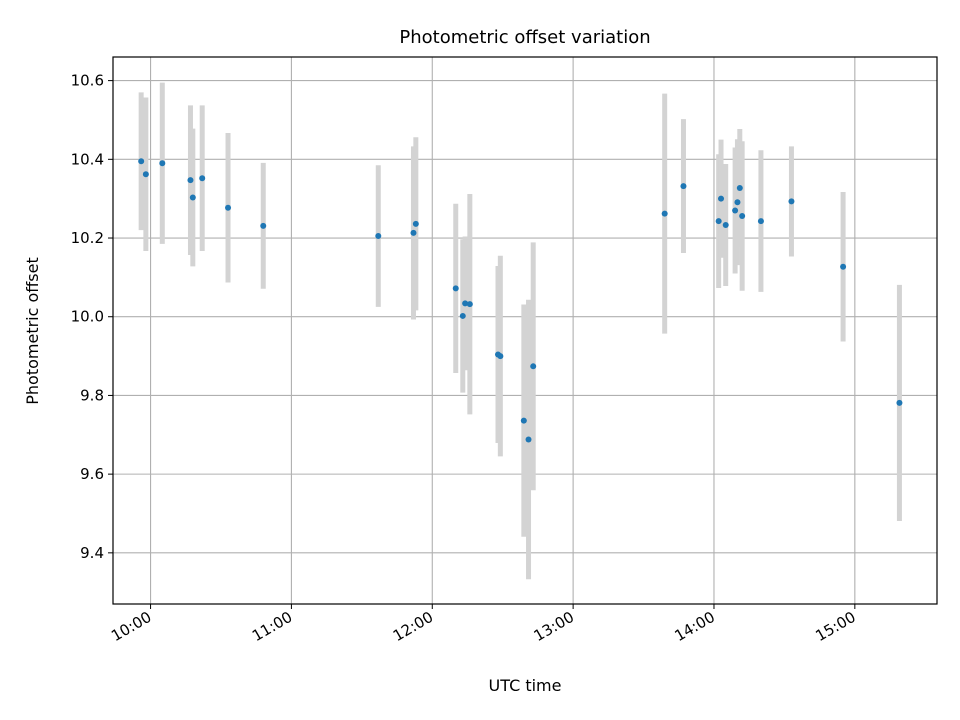 This screenshot has width=960, height=720. What do you see at coordinates (32, 331) in the screenshot?
I see `y-axis-label: Photometric offset` at bounding box center [32, 331].